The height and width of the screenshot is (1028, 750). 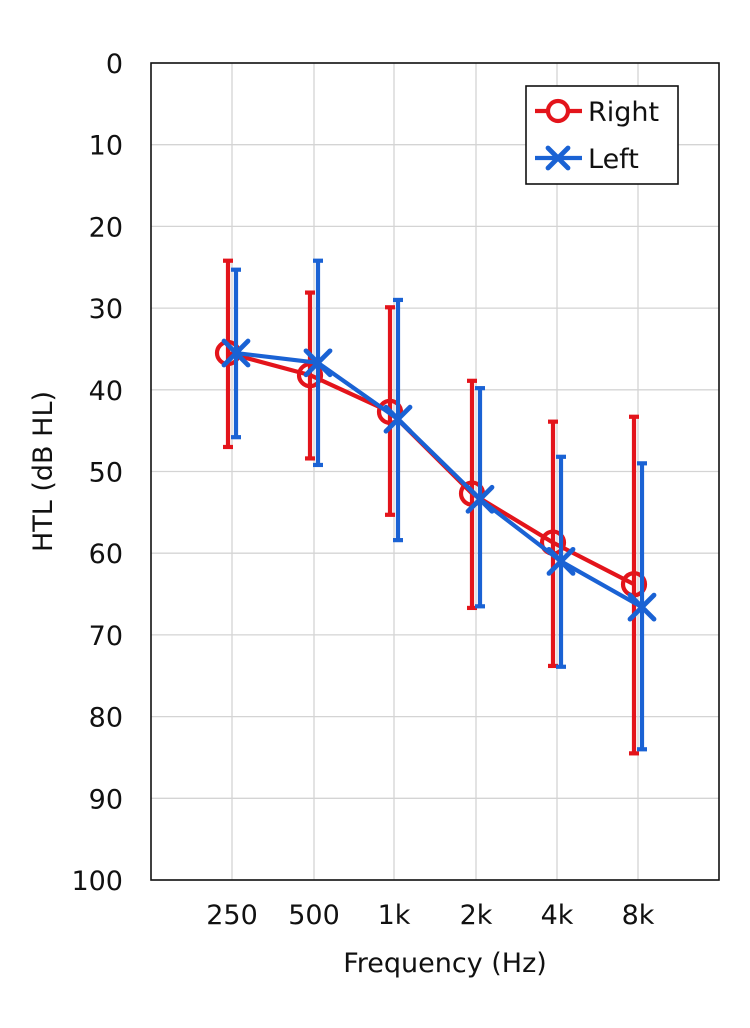 What do you see at coordinates (106, 473) in the screenshot?
I see `y-tick-label: 50` at bounding box center [106, 473].